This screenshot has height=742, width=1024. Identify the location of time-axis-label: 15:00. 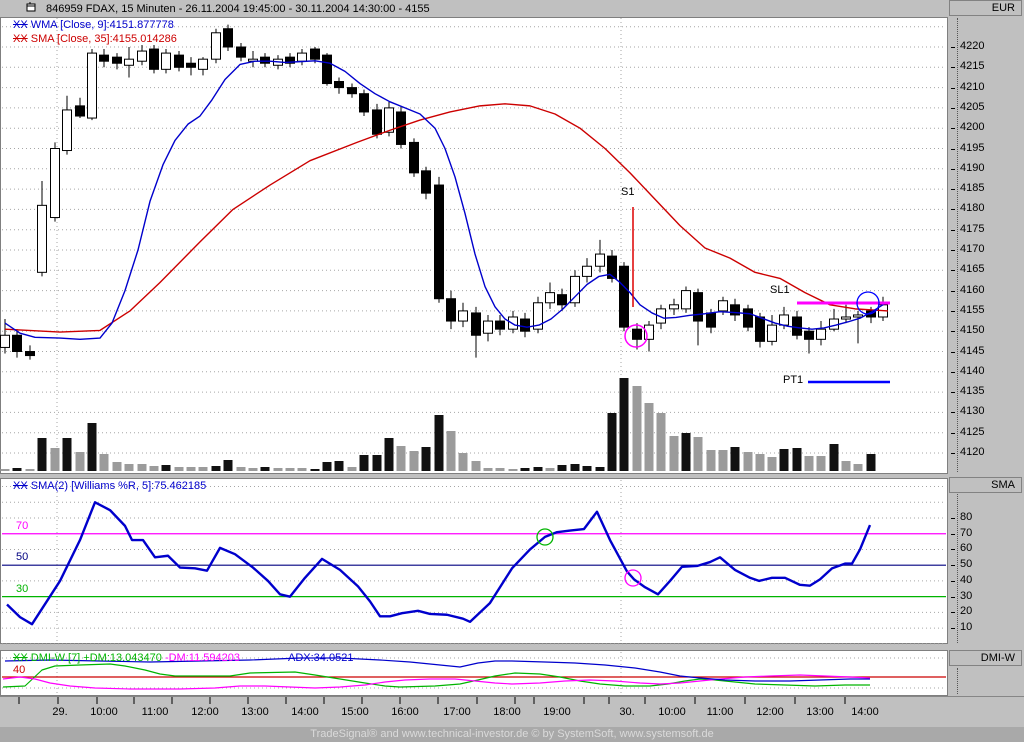
(355, 712).